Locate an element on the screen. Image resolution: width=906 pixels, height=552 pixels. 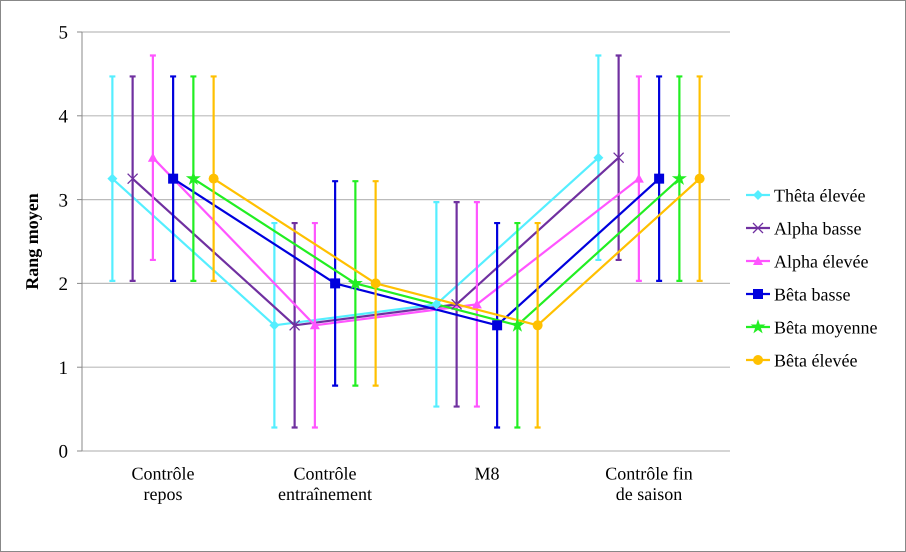
y-tick-label: 4 is located at coordinates (63, 117).